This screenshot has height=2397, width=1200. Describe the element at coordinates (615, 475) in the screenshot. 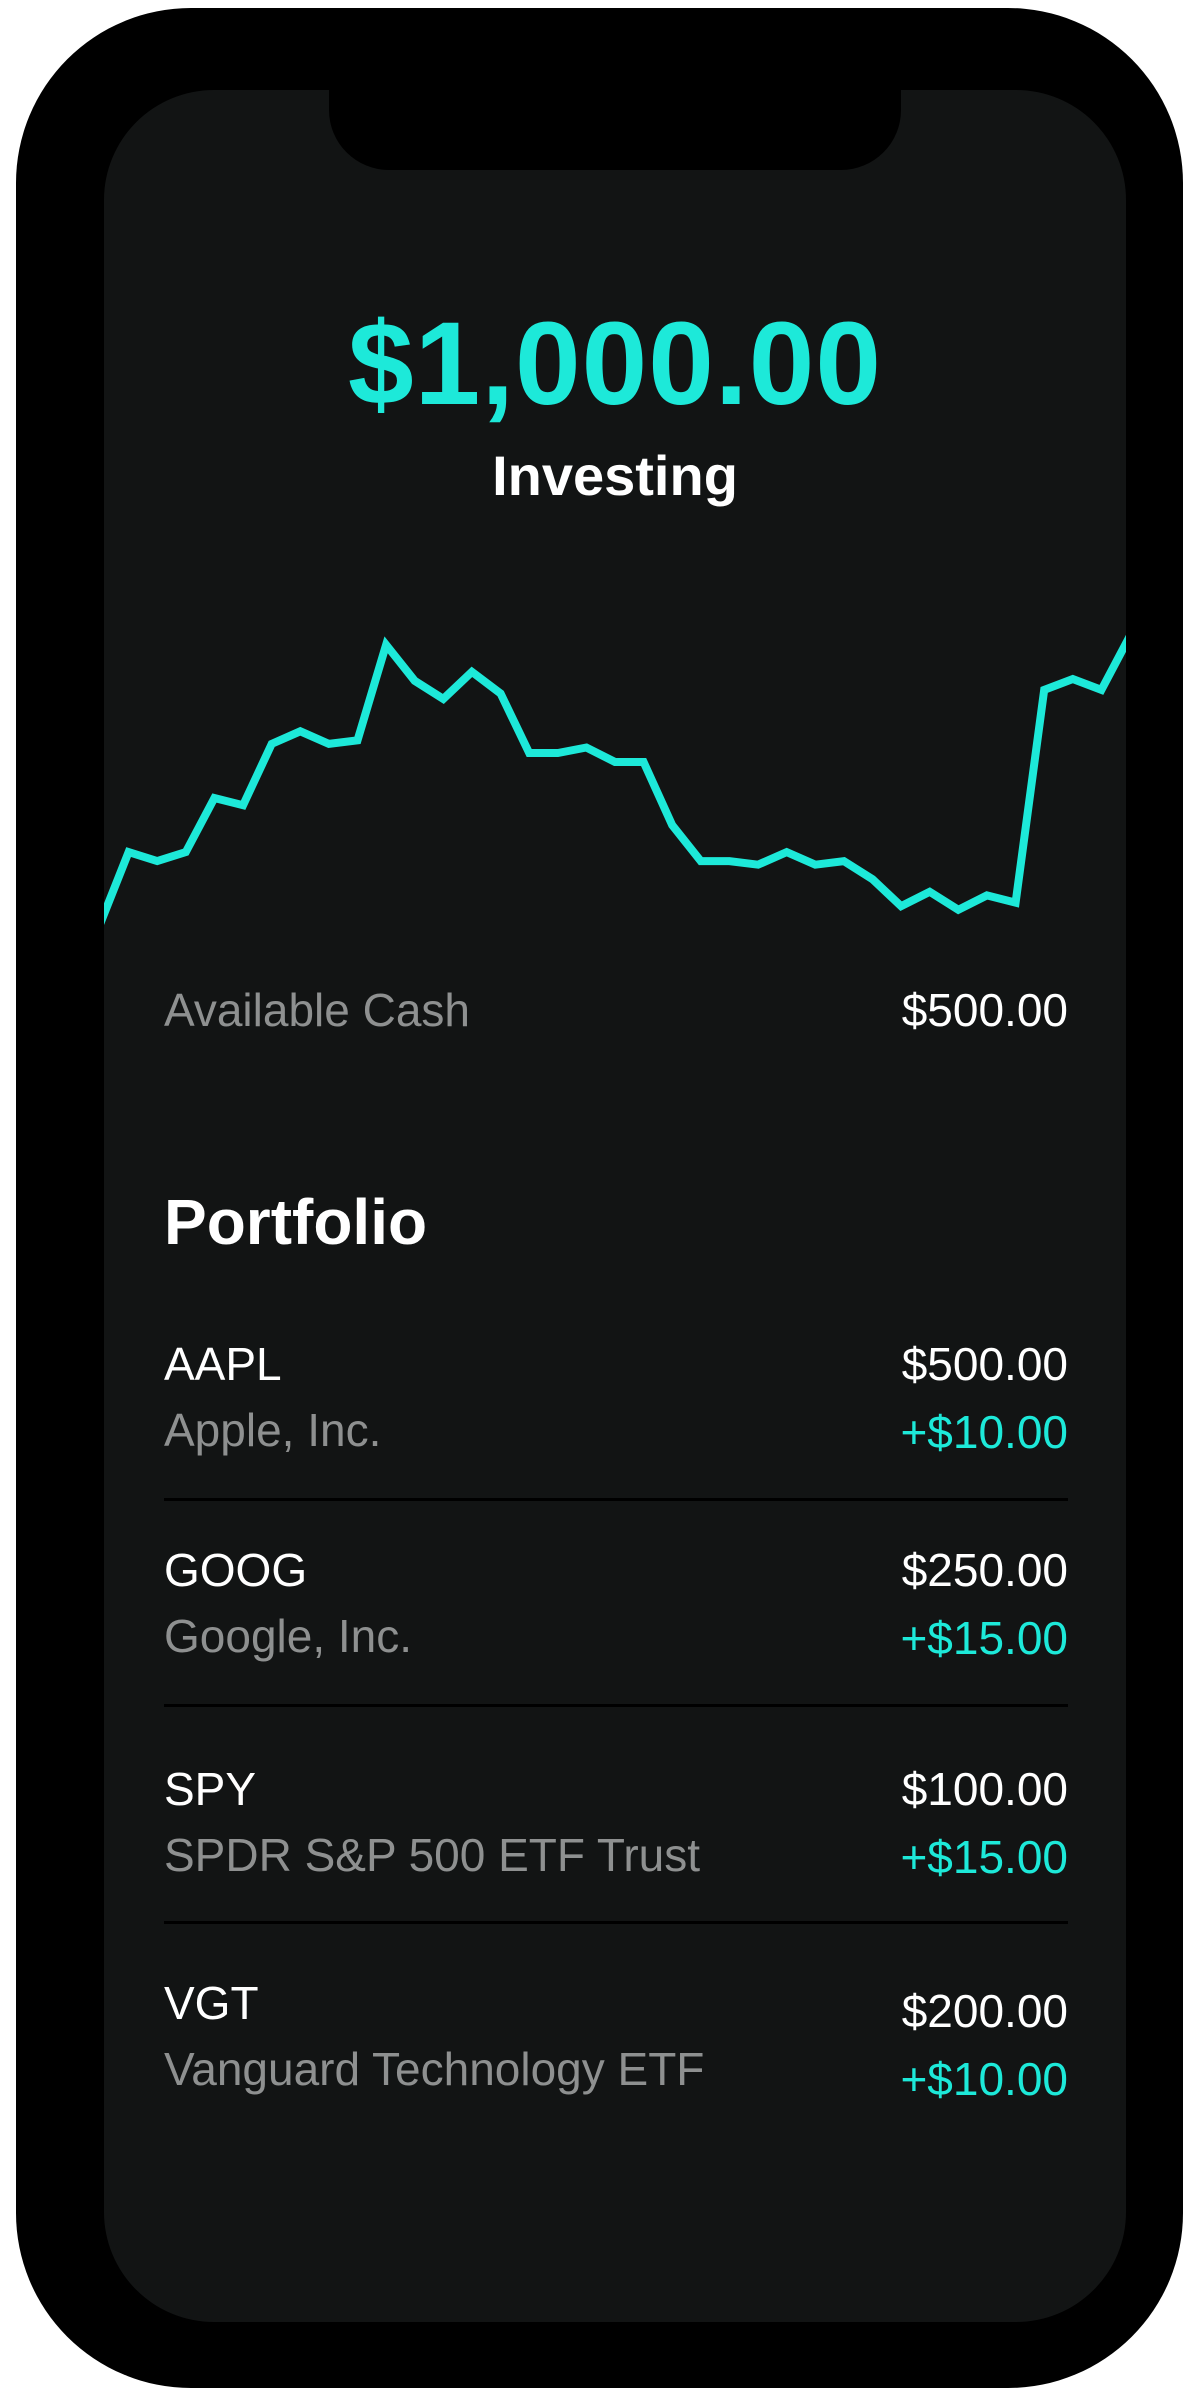

I see `balance-label: Investing` at that location.